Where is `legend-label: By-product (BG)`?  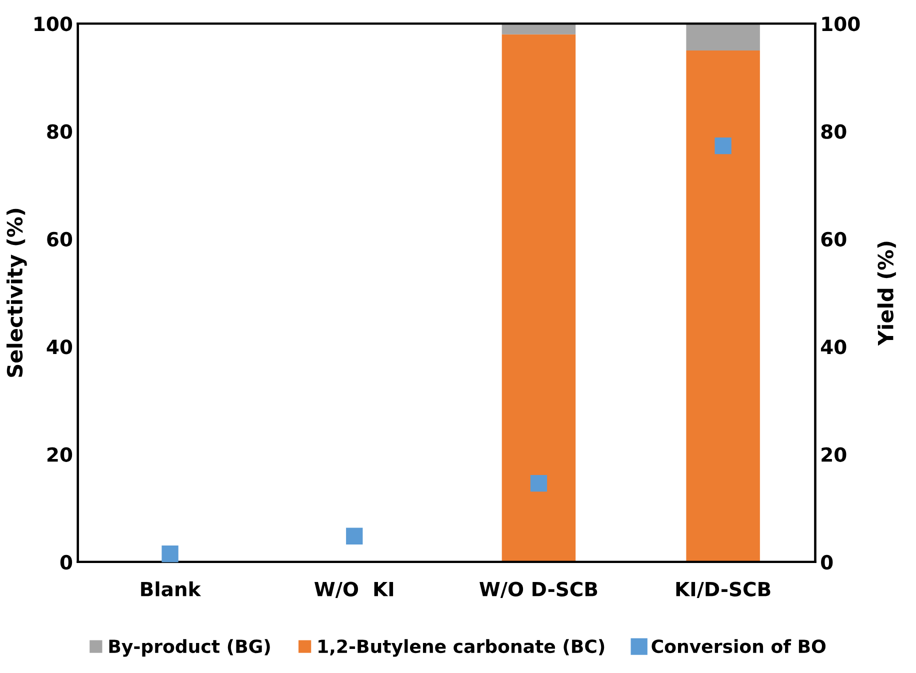 legend-label: By-product (BG) is located at coordinates (189, 648).